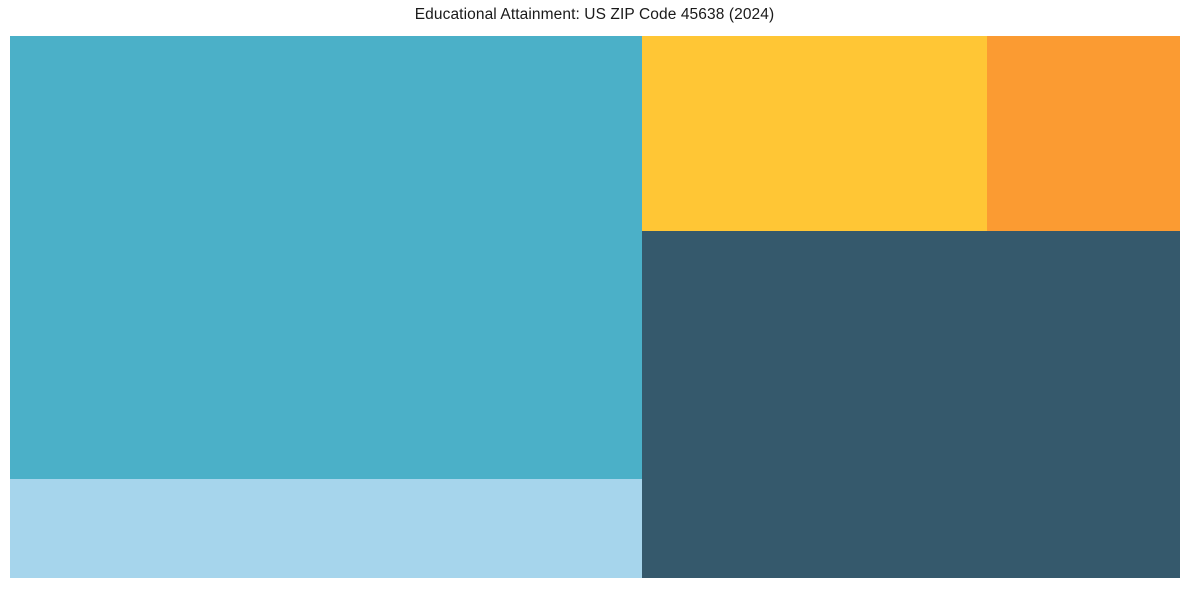  I want to click on treemap-tile: Less than high school diploma, so click(1083, 133).